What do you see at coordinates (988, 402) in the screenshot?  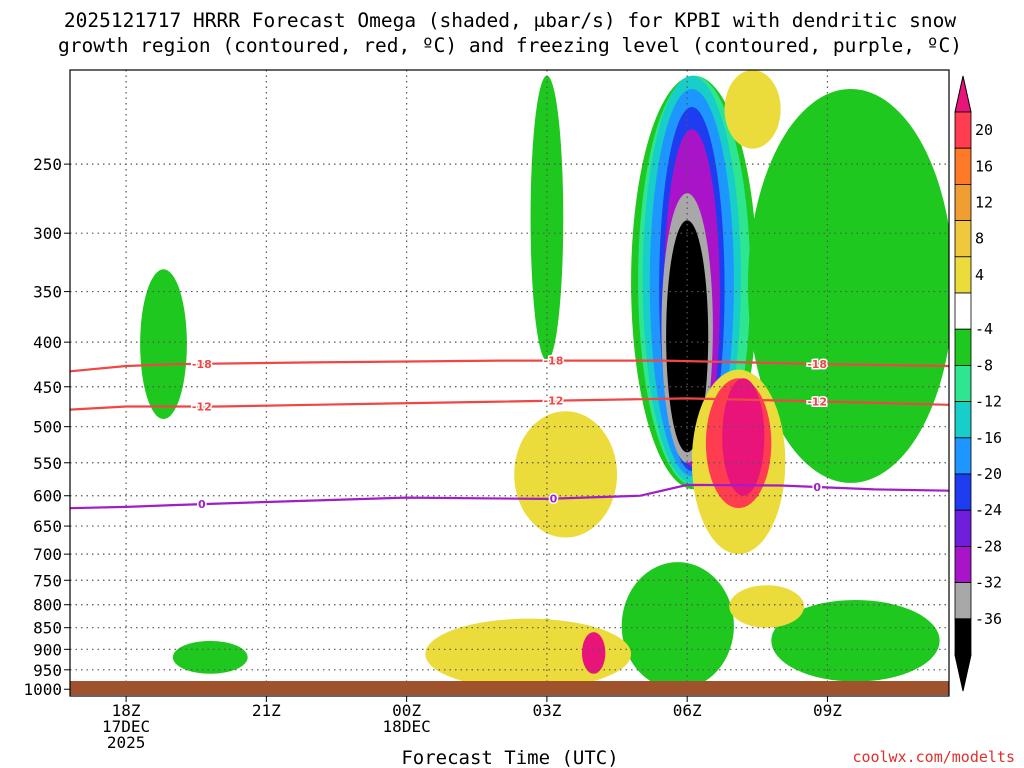 I see `colorbar-label: -12` at bounding box center [988, 402].